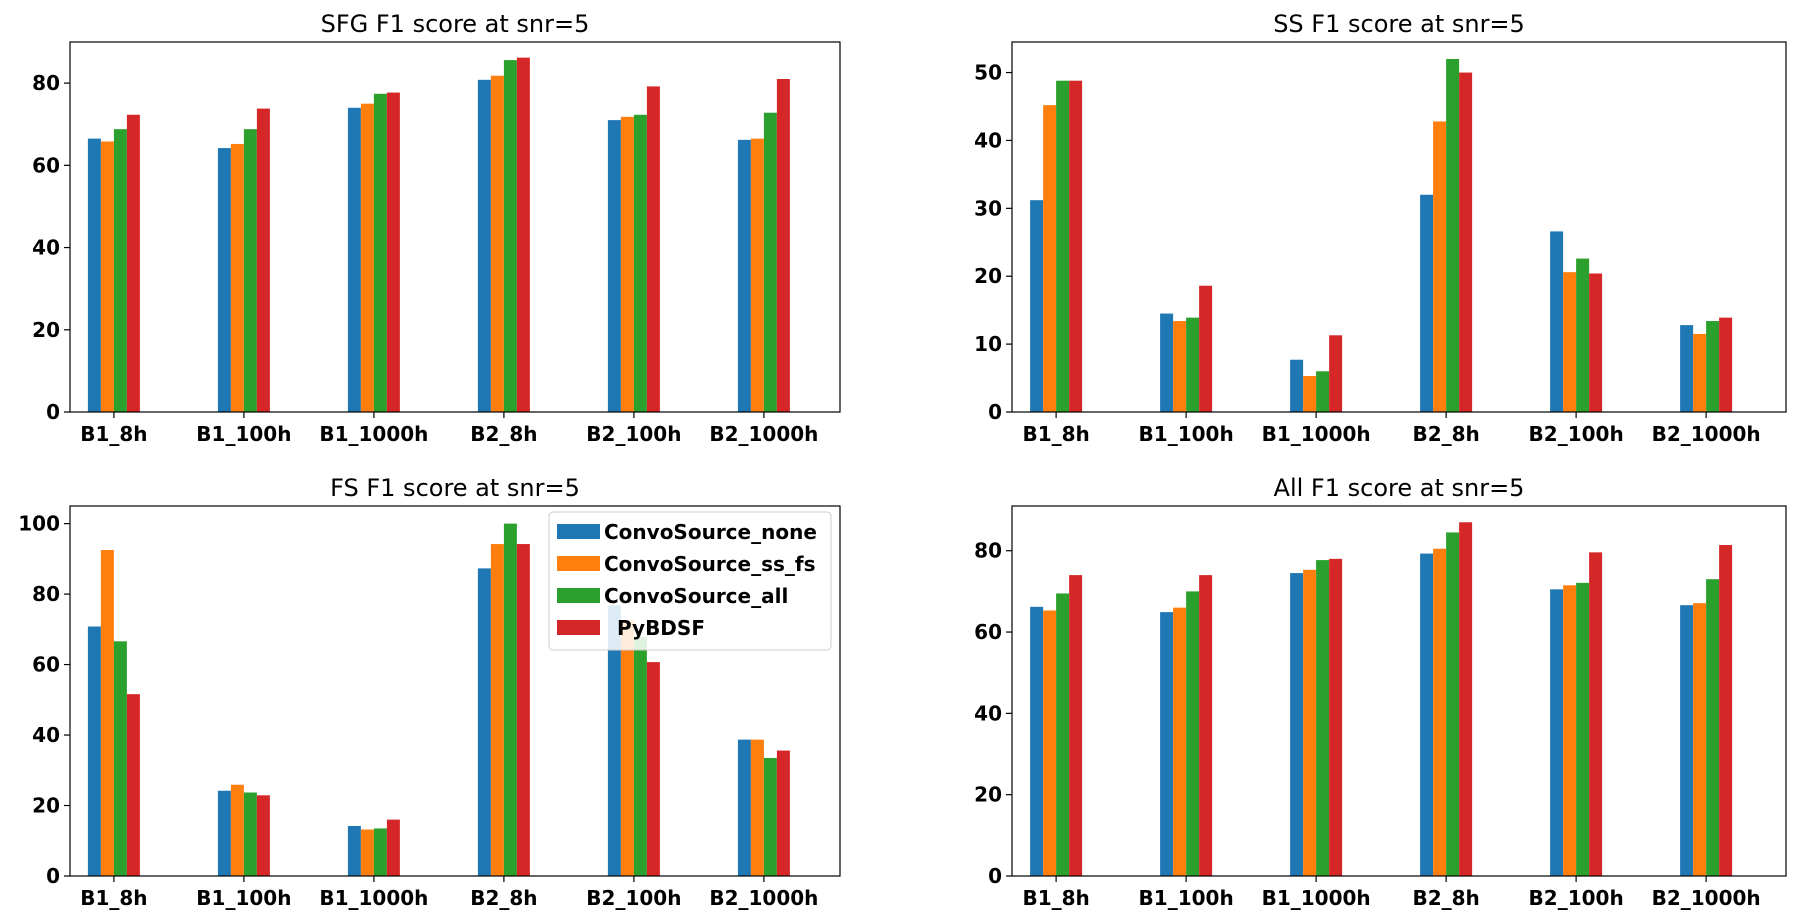  What do you see at coordinates (710, 564) in the screenshot?
I see `legend-label: ConvoSource_ss_fs` at bounding box center [710, 564].